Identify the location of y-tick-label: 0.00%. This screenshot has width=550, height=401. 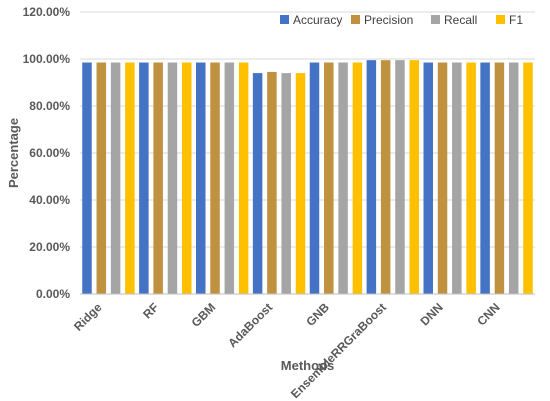
(53, 294).